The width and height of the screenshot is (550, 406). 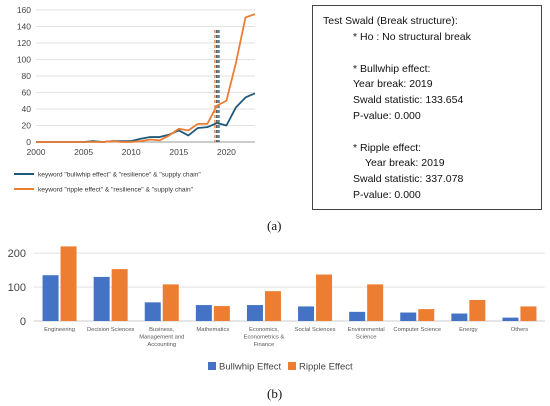 I want to click on legend-label: Ripple Effect, so click(x=326, y=367).